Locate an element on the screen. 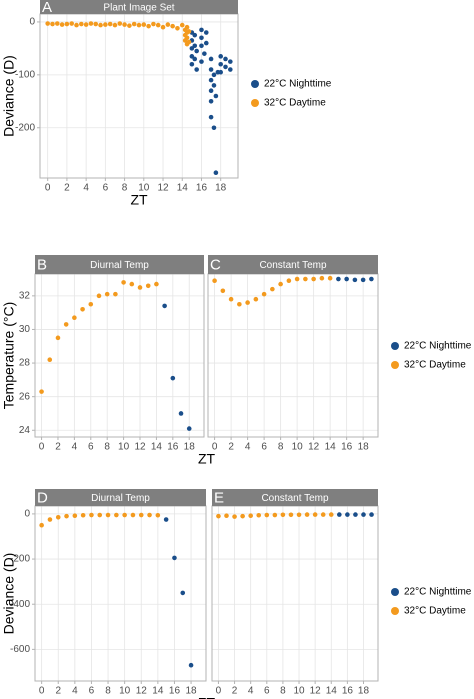 Image resolution: width=474 pixels, height=699 pixels. strip-tag: D is located at coordinates (42, 497).